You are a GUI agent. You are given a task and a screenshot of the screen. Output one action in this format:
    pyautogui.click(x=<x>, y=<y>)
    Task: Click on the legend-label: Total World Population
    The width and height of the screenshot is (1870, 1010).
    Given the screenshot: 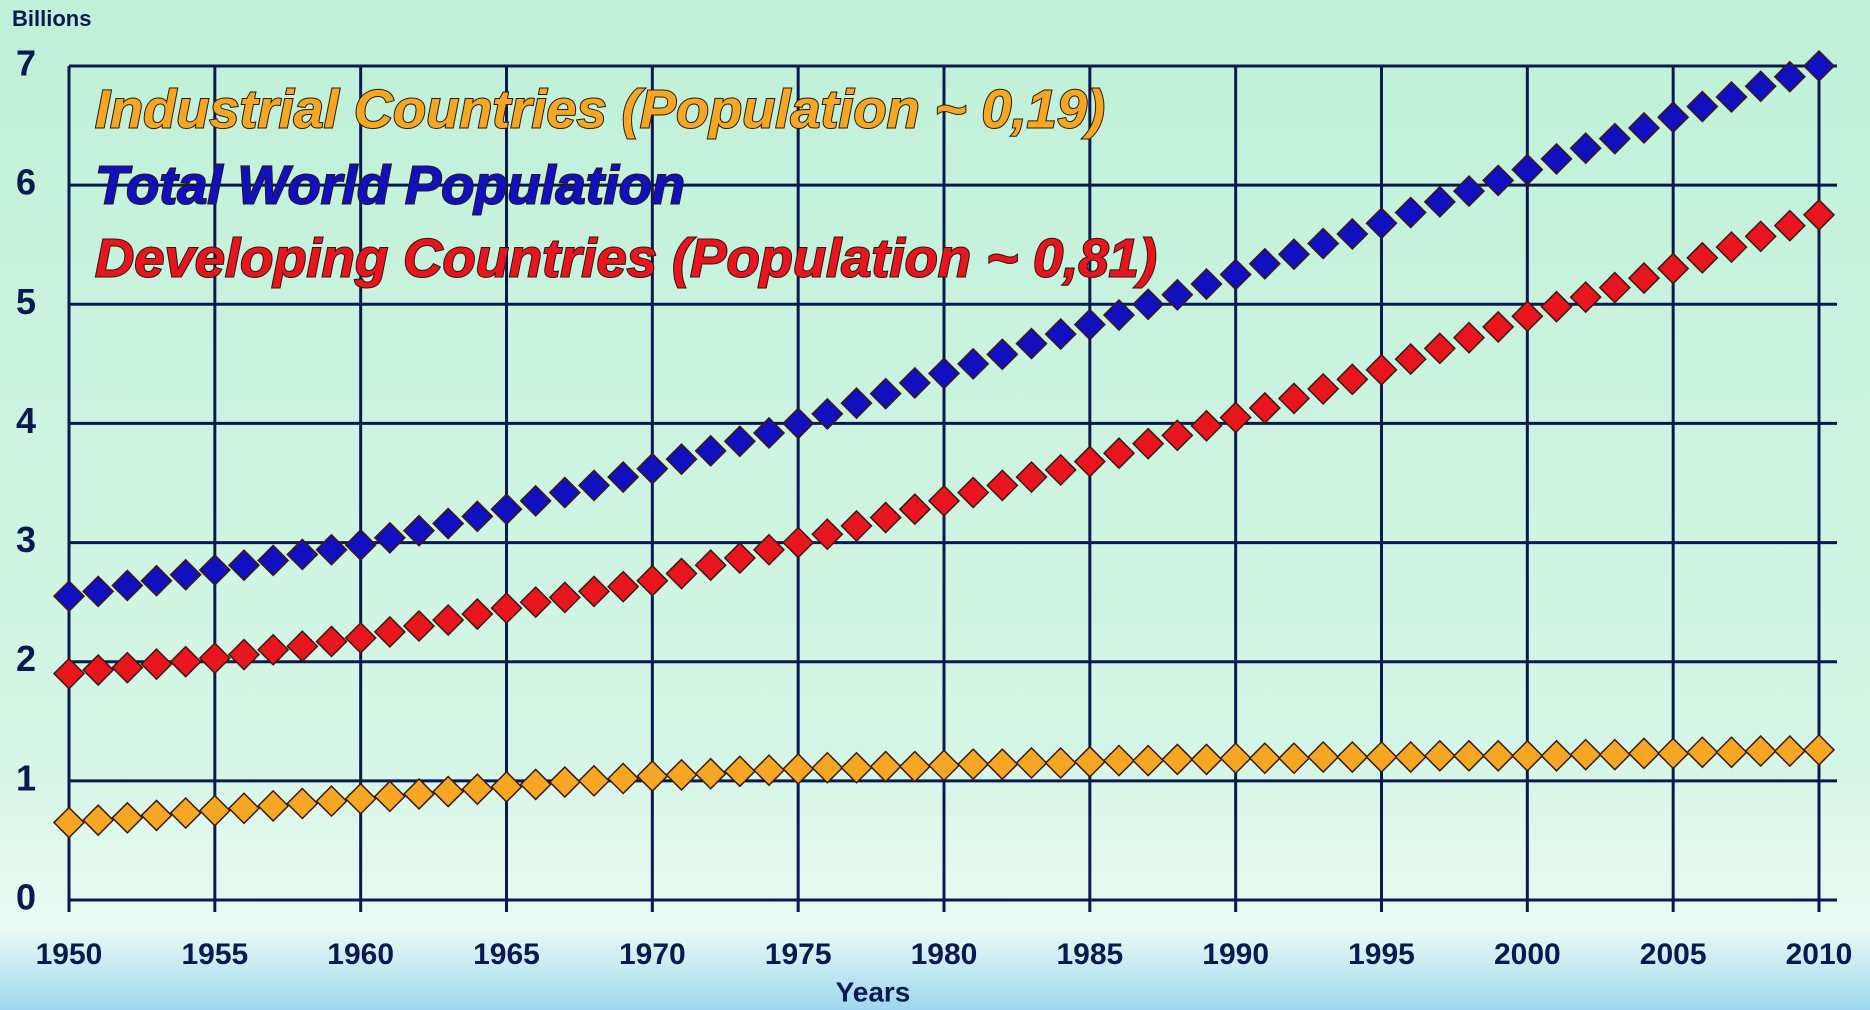 What is the action you would take?
    pyautogui.click(x=390, y=185)
    